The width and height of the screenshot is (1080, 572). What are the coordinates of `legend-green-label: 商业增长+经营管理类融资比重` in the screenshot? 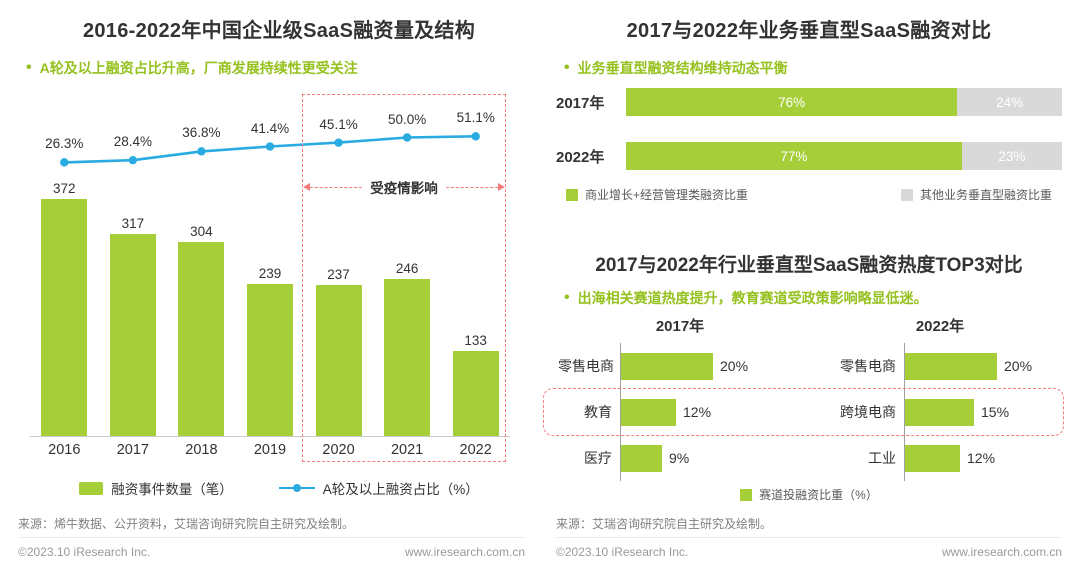 It's located at (667, 195).